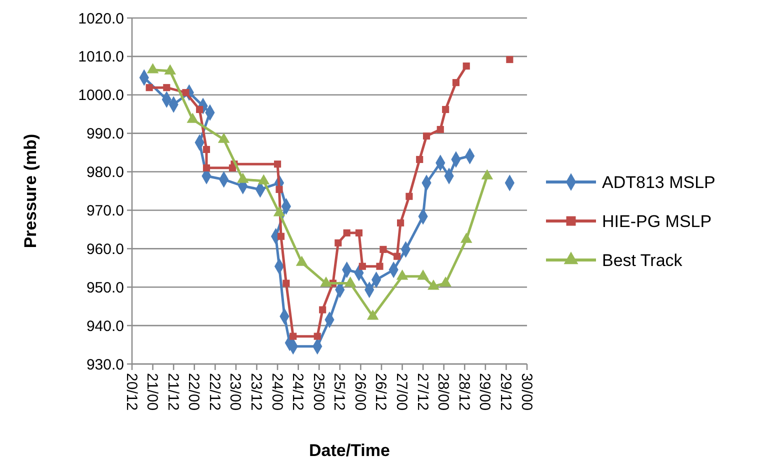 The width and height of the screenshot is (760, 470). I want to click on y-tick-label: 960.0, so click(105, 249).